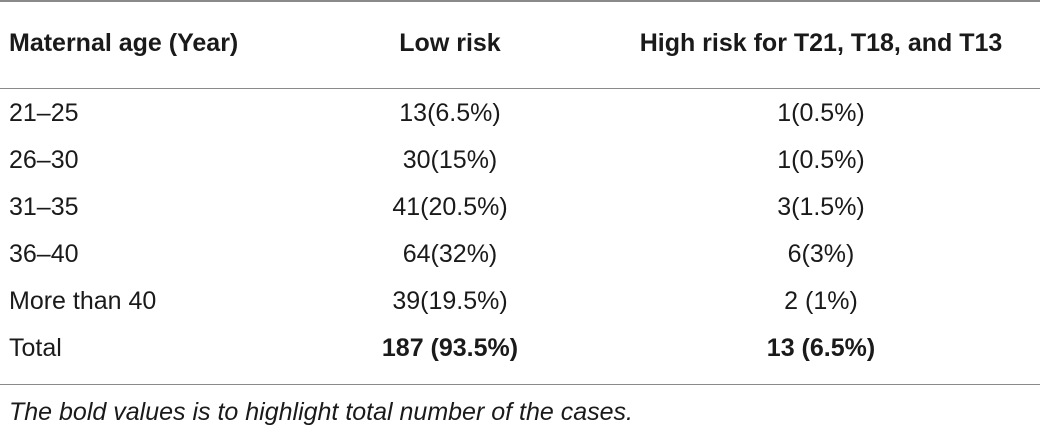 The height and width of the screenshot is (433, 1040). Describe the element at coordinates (821, 301) in the screenshot. I see `cell-high-risk: 2 (1%)` at that location.